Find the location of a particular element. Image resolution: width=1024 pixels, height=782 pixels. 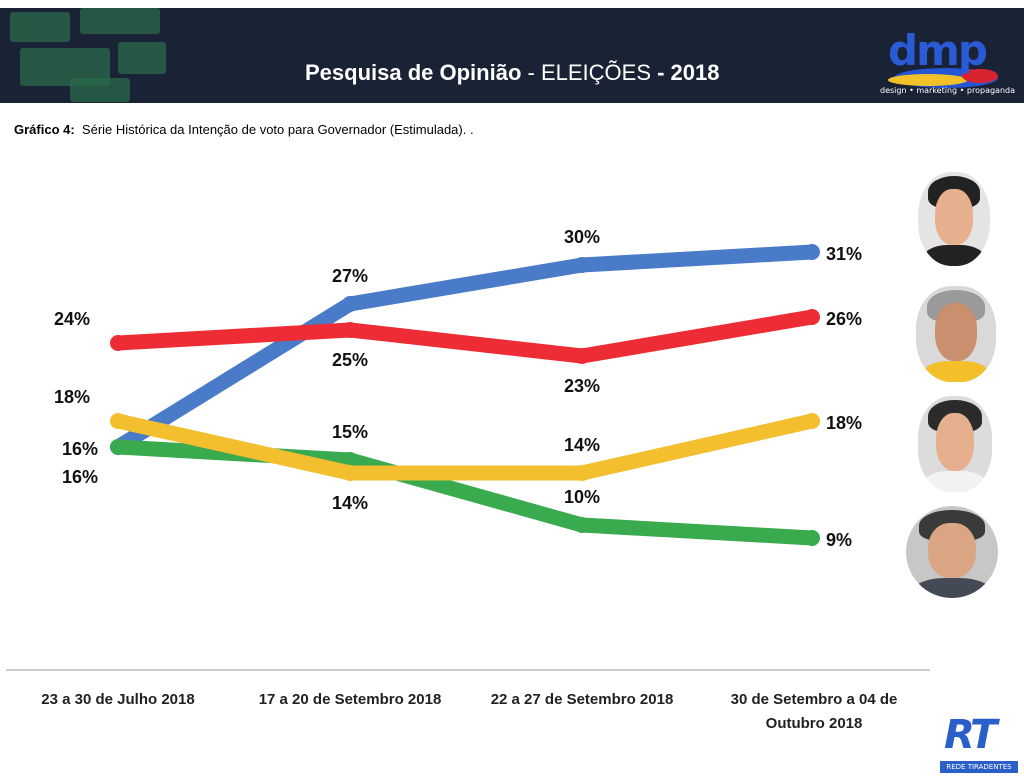

x-tick-label-line: 17 a 20 de Setembro 2018 is located at coordinates (350, 699).